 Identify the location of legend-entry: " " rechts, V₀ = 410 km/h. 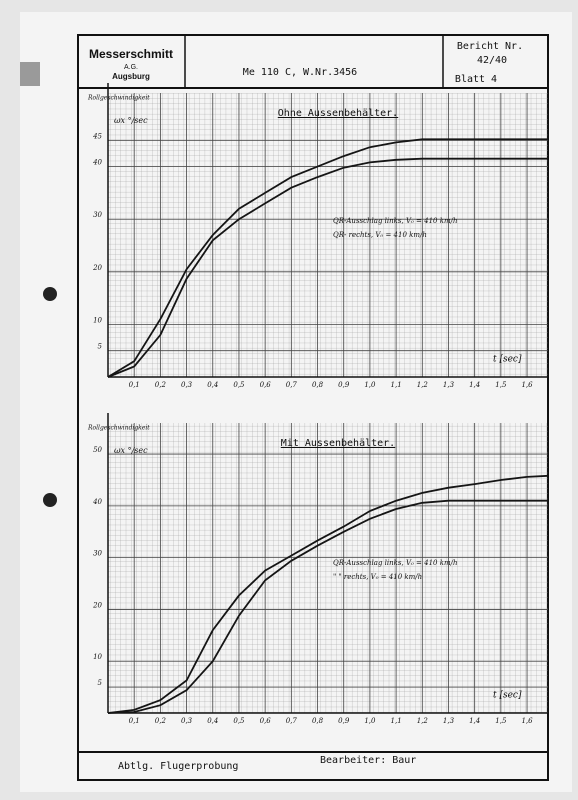
(377, 577).